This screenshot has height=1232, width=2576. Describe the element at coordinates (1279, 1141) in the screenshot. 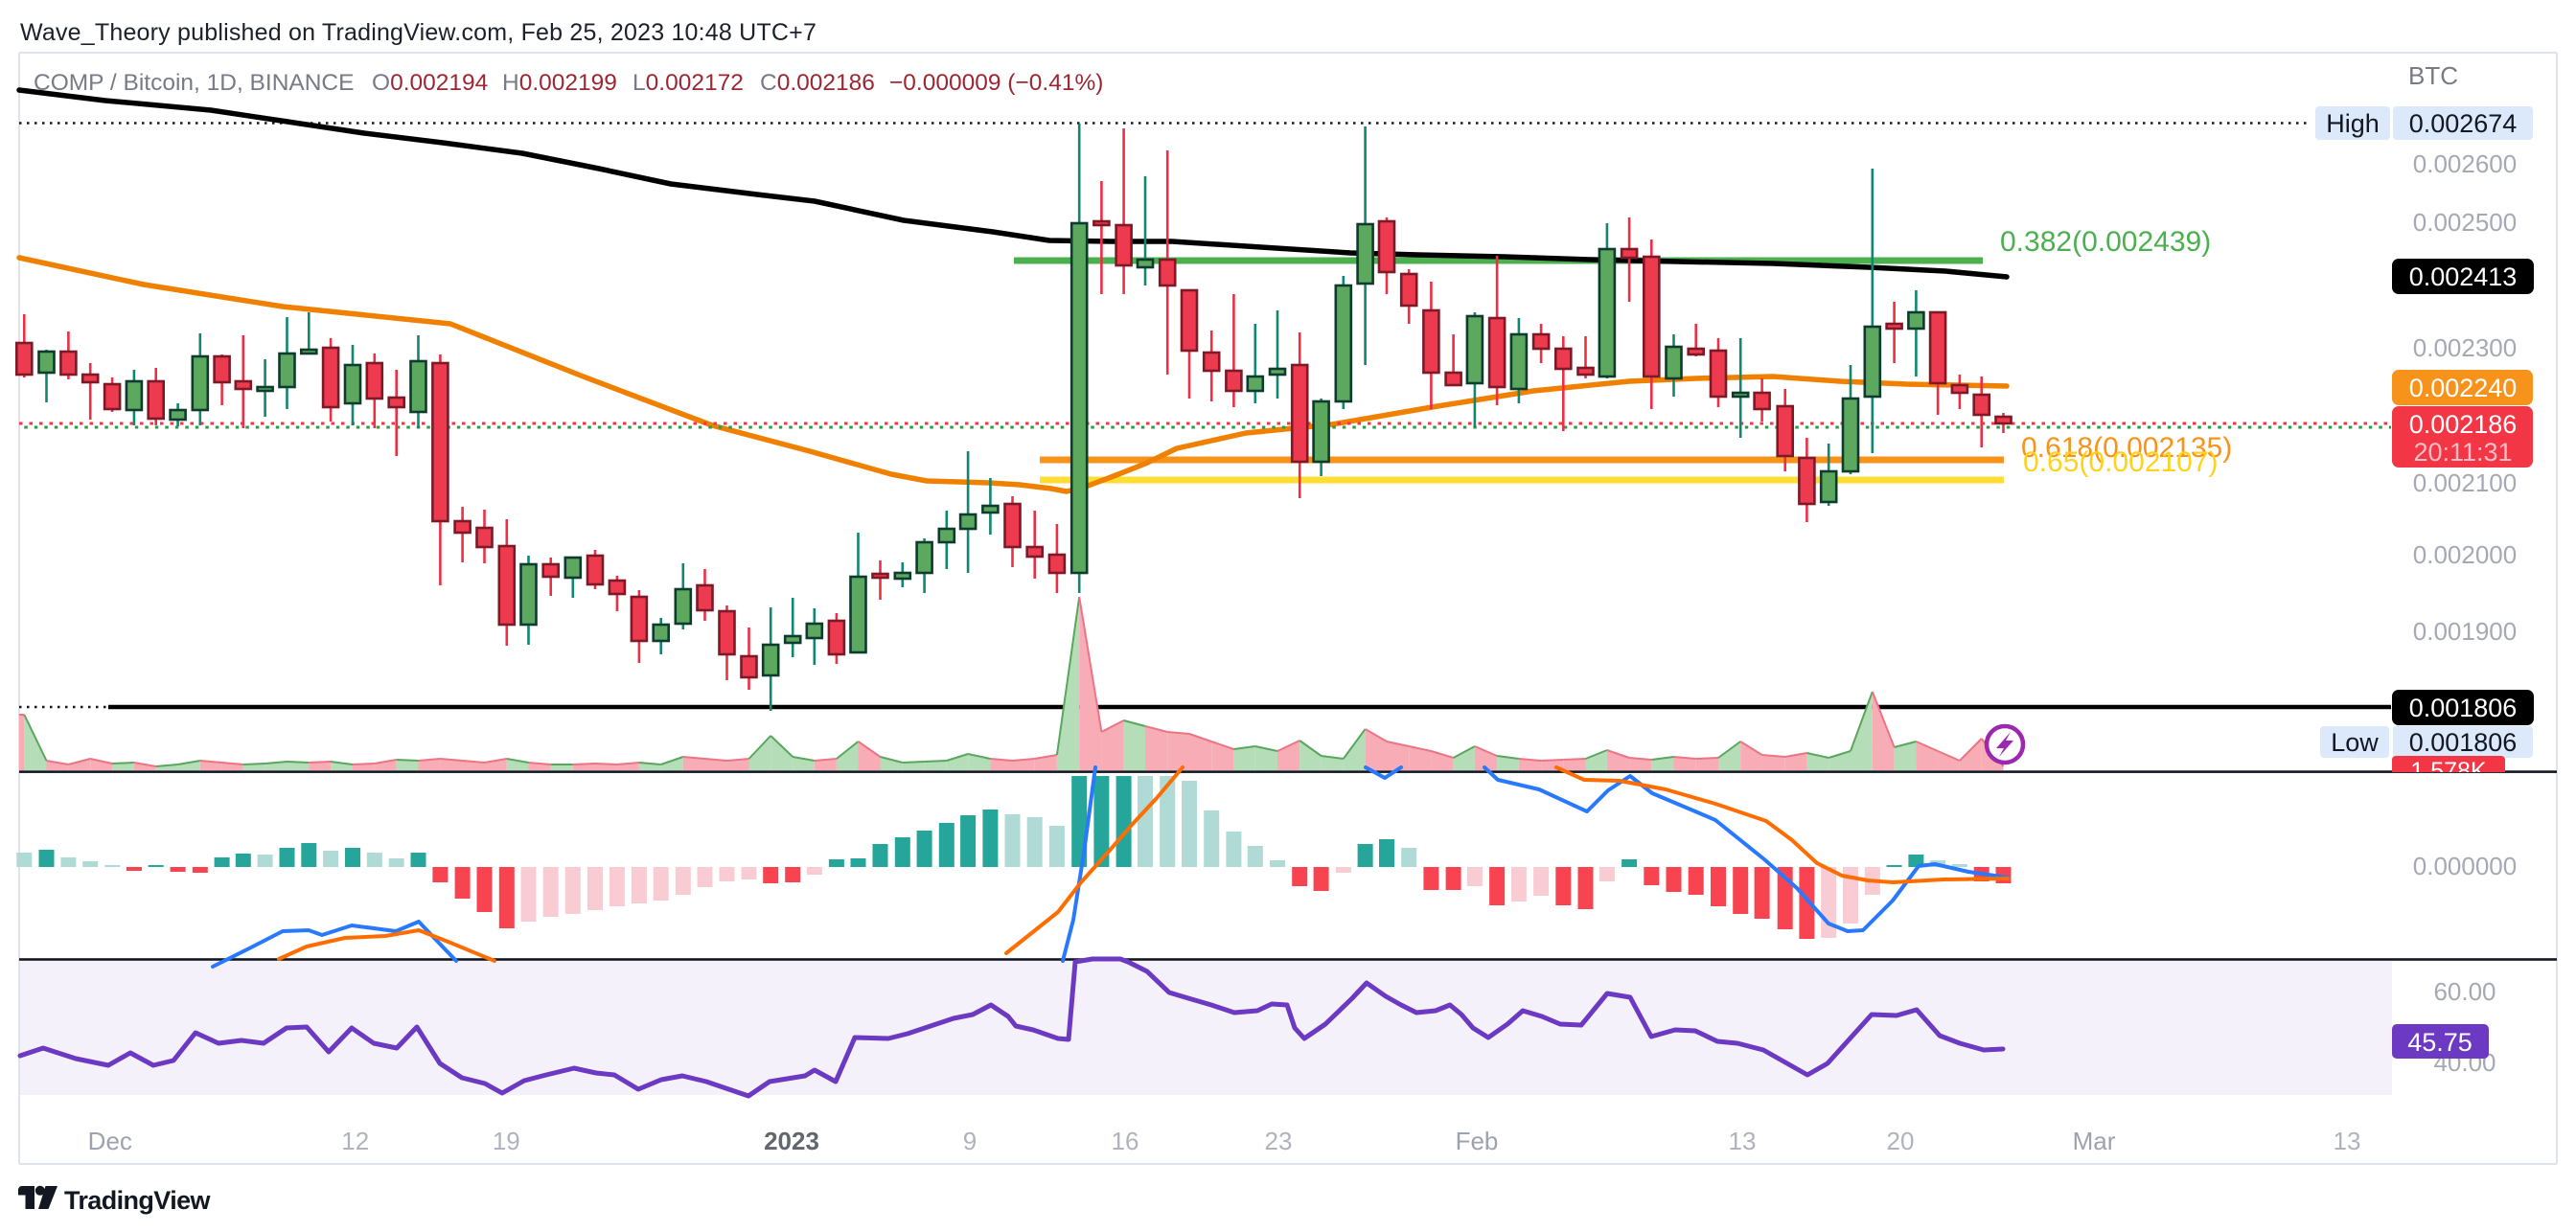

I see `svg-text: 23` at that location.